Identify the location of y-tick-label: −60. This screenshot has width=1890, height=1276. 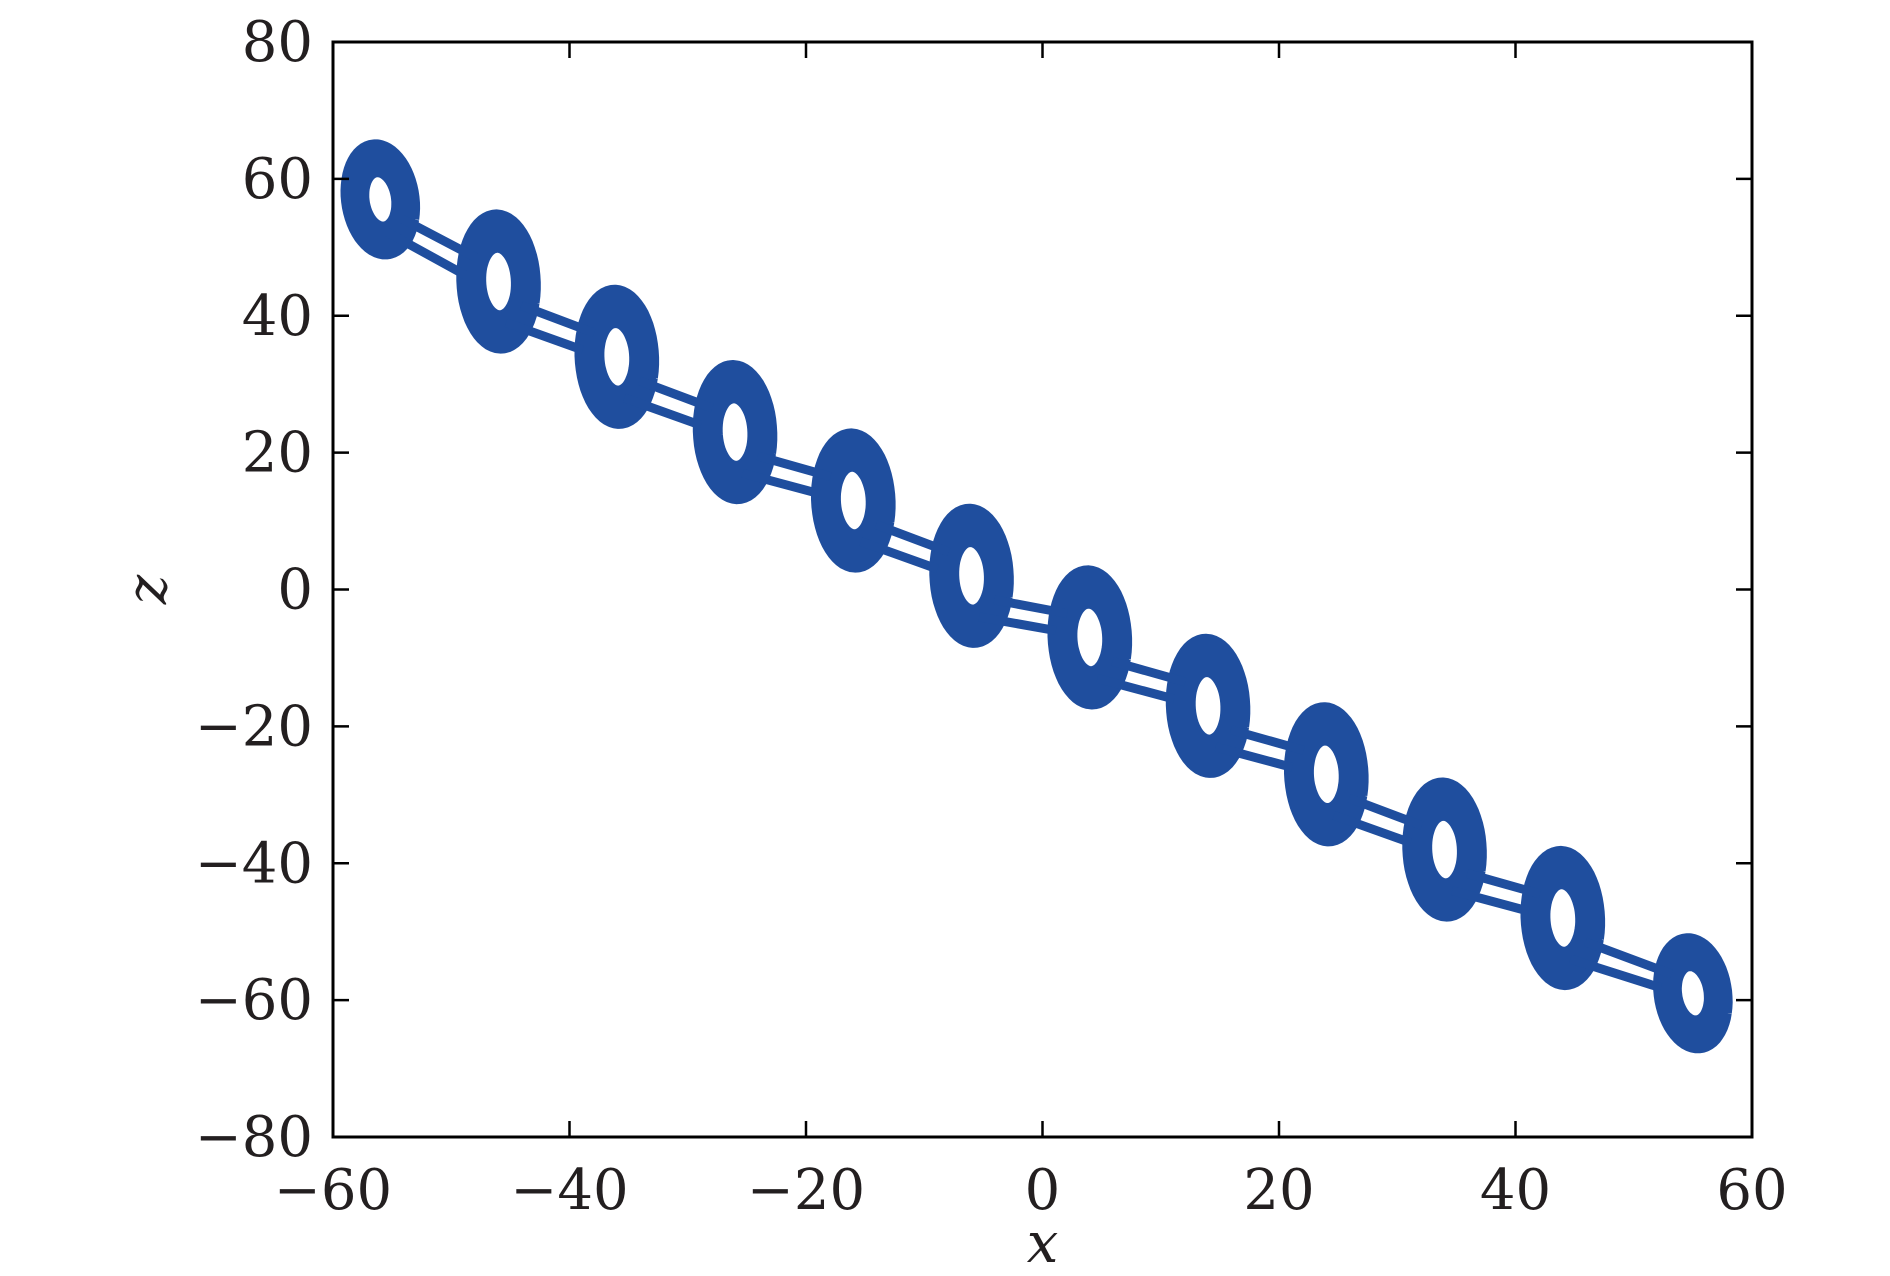
(254, 1000).